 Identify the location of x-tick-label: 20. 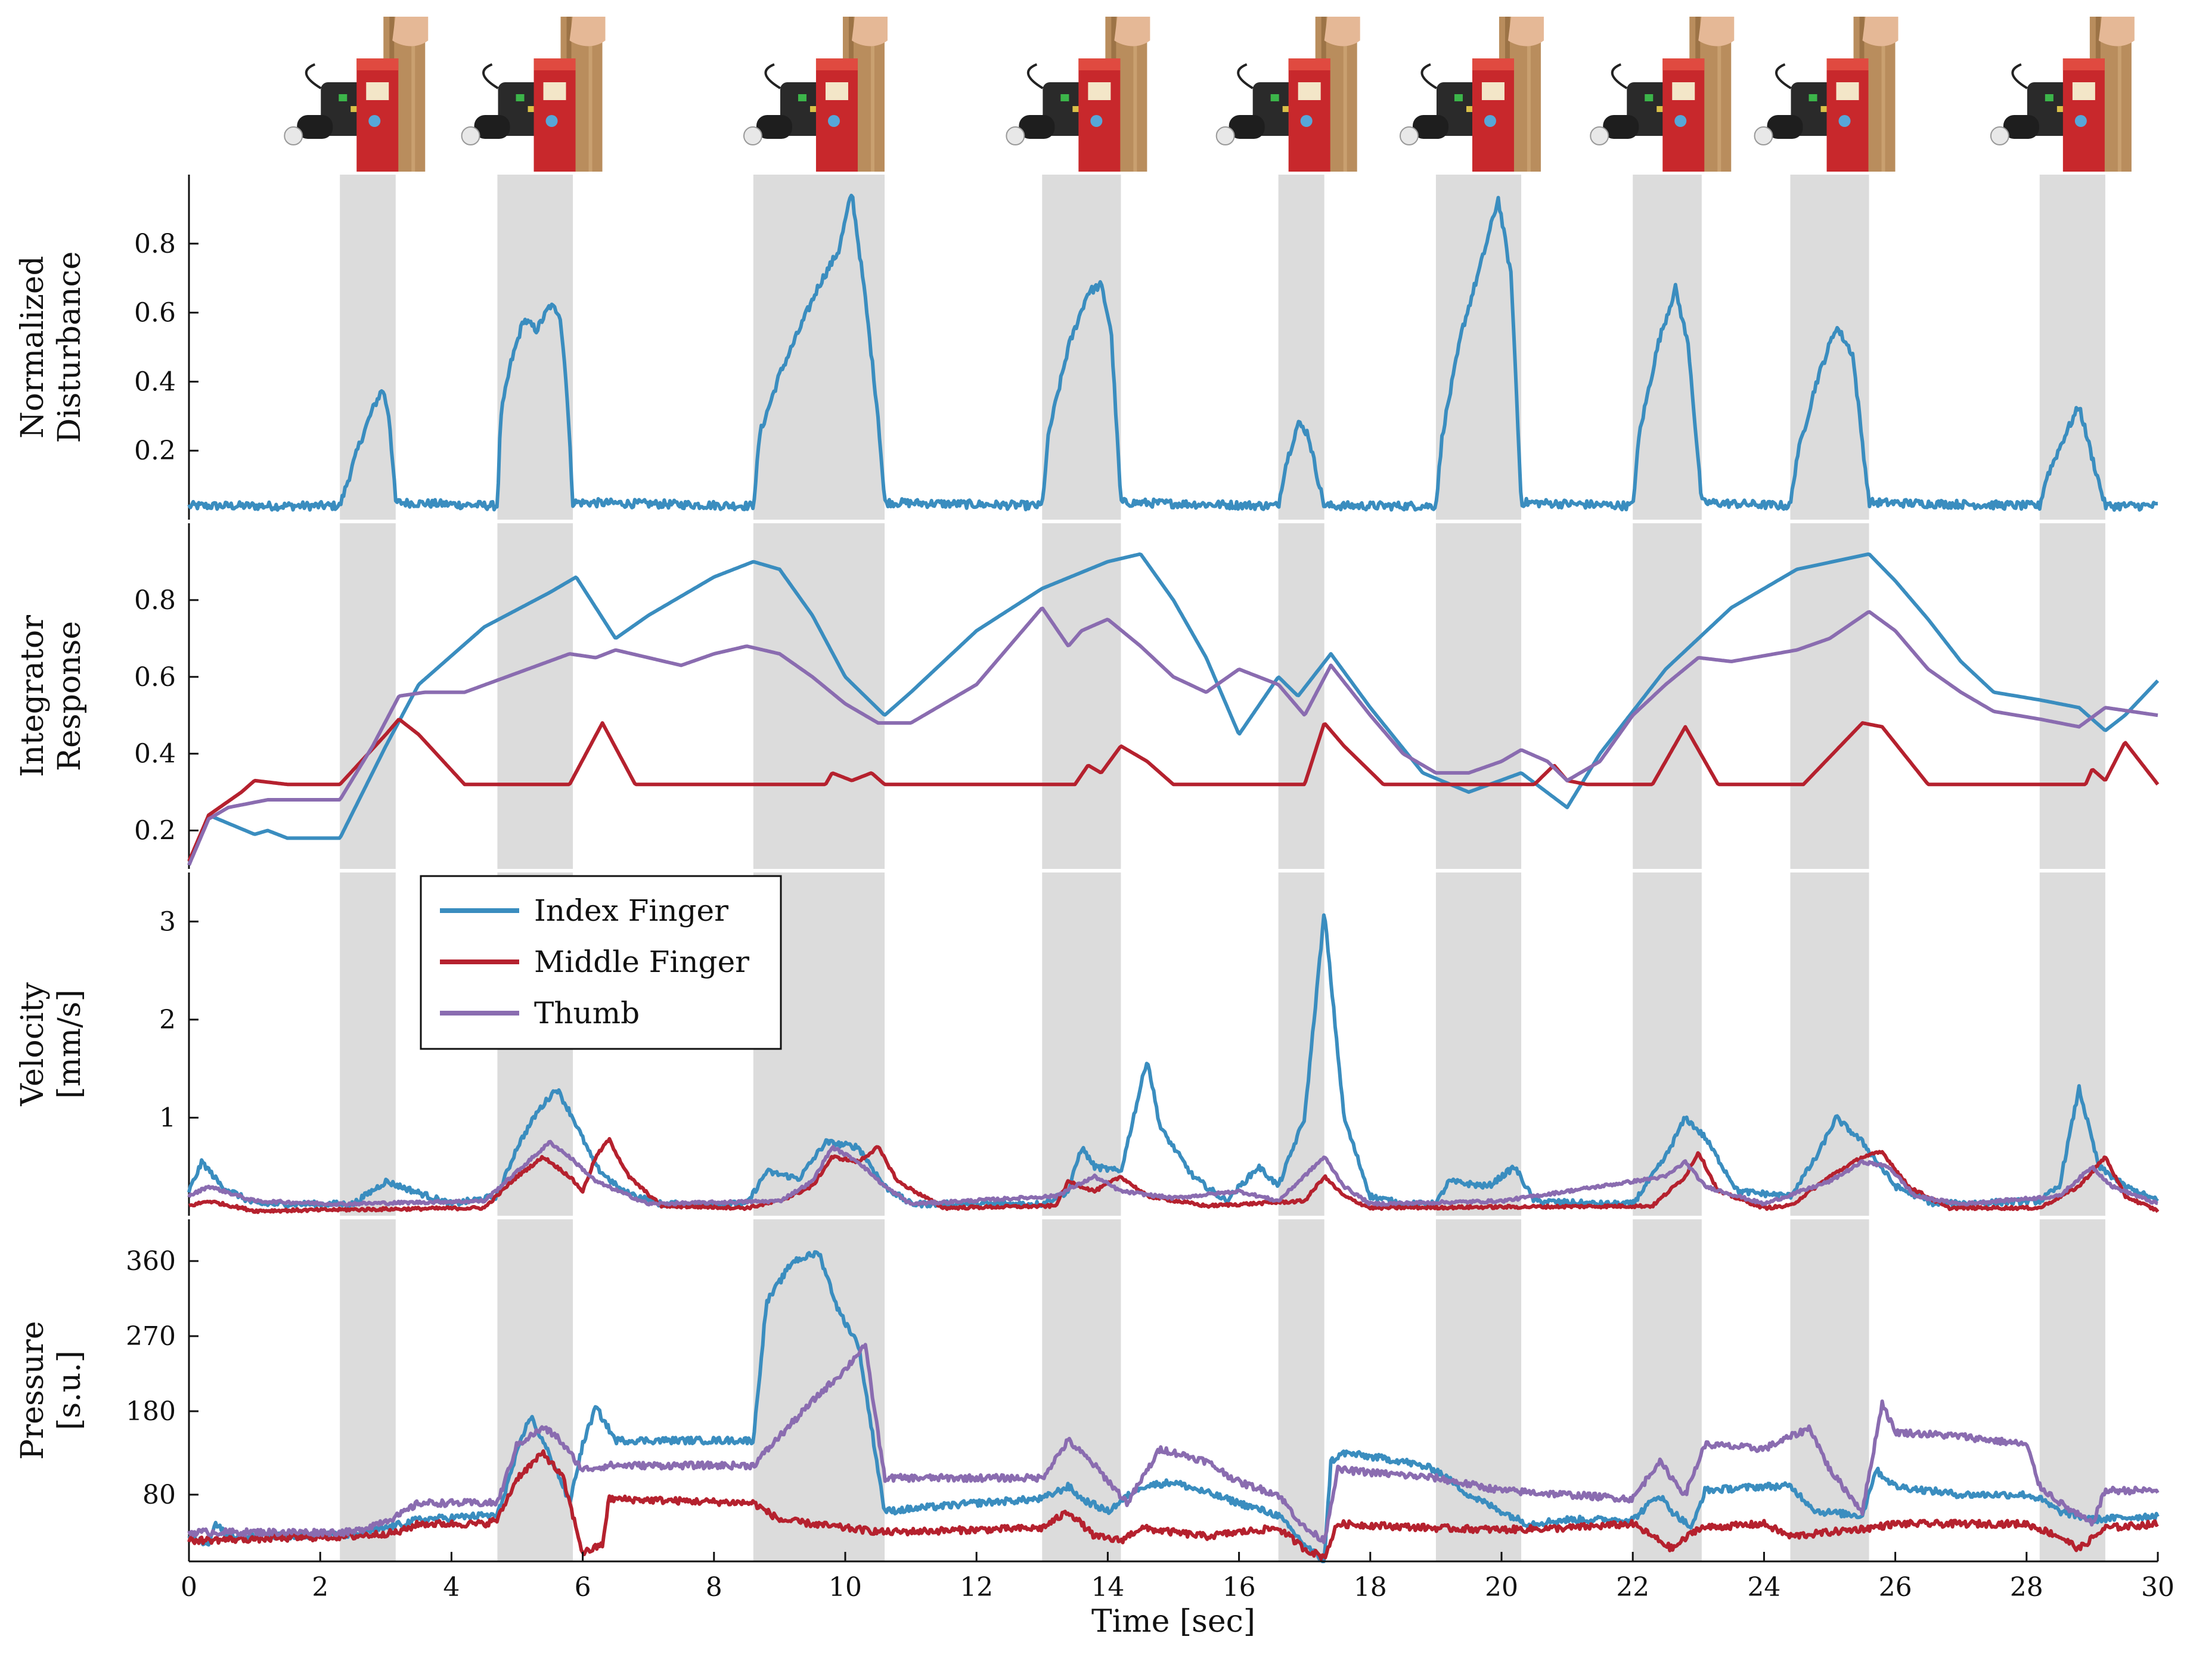
(1501, 1587).